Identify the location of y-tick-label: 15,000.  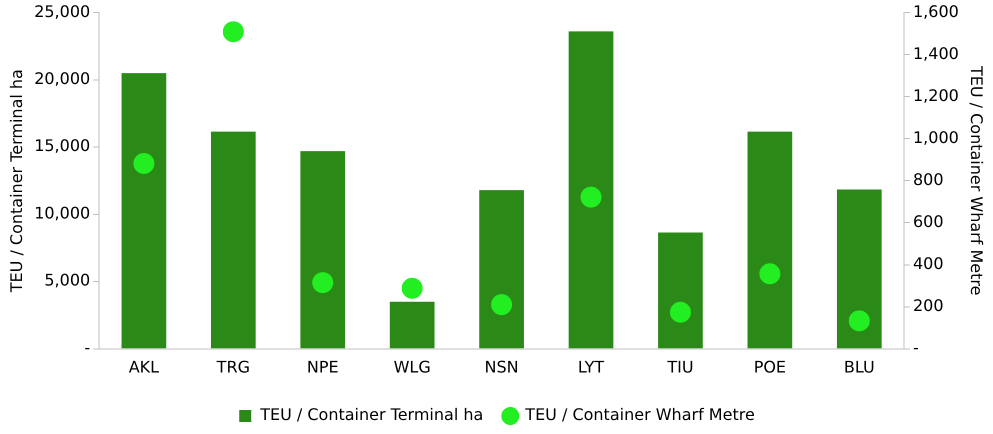
(62, 146).